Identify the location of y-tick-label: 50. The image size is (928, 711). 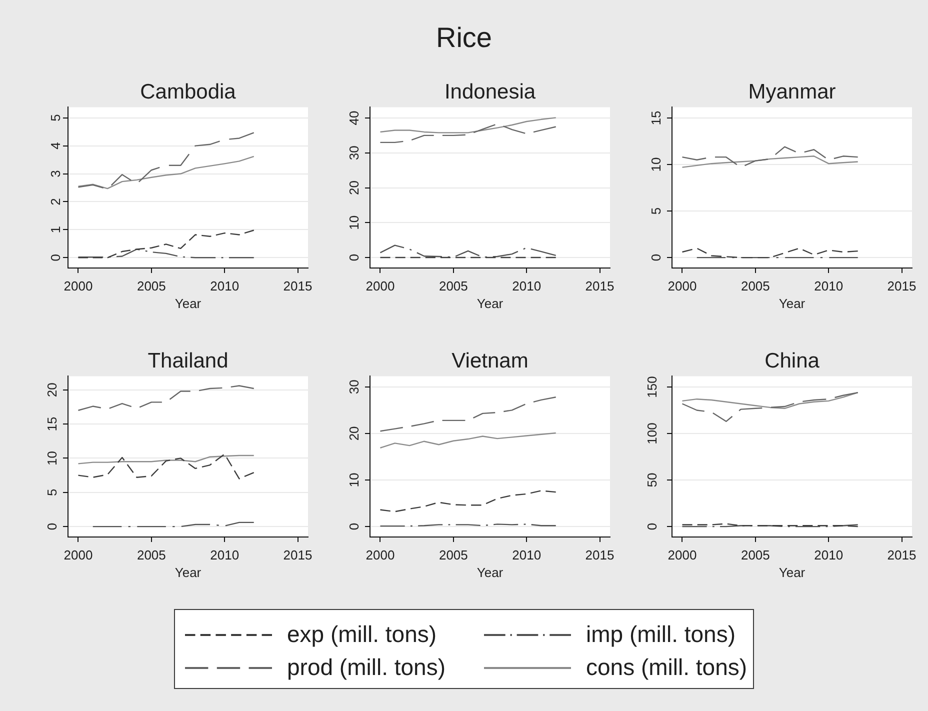
(652, 480).